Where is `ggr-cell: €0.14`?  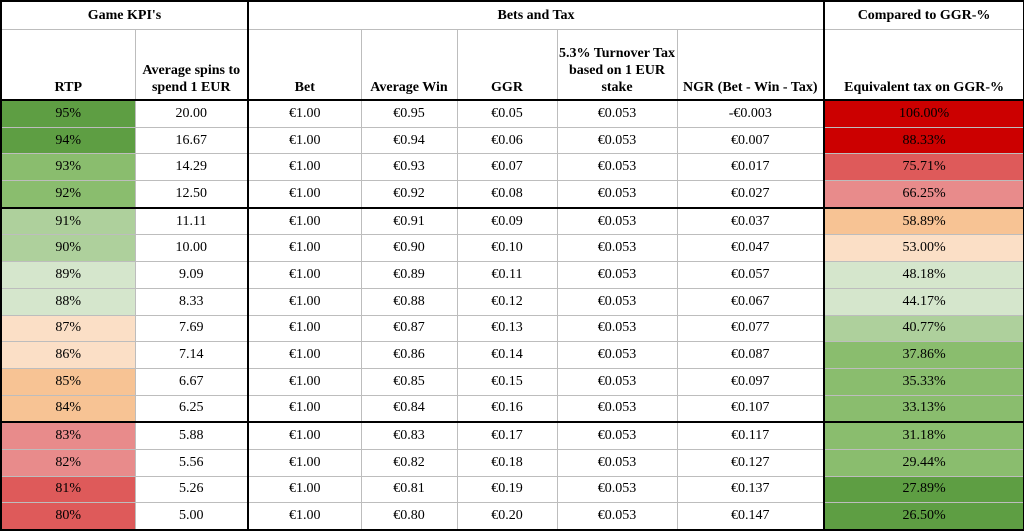
ggr-cell: €0.14 is located at coordinates (507, 355).